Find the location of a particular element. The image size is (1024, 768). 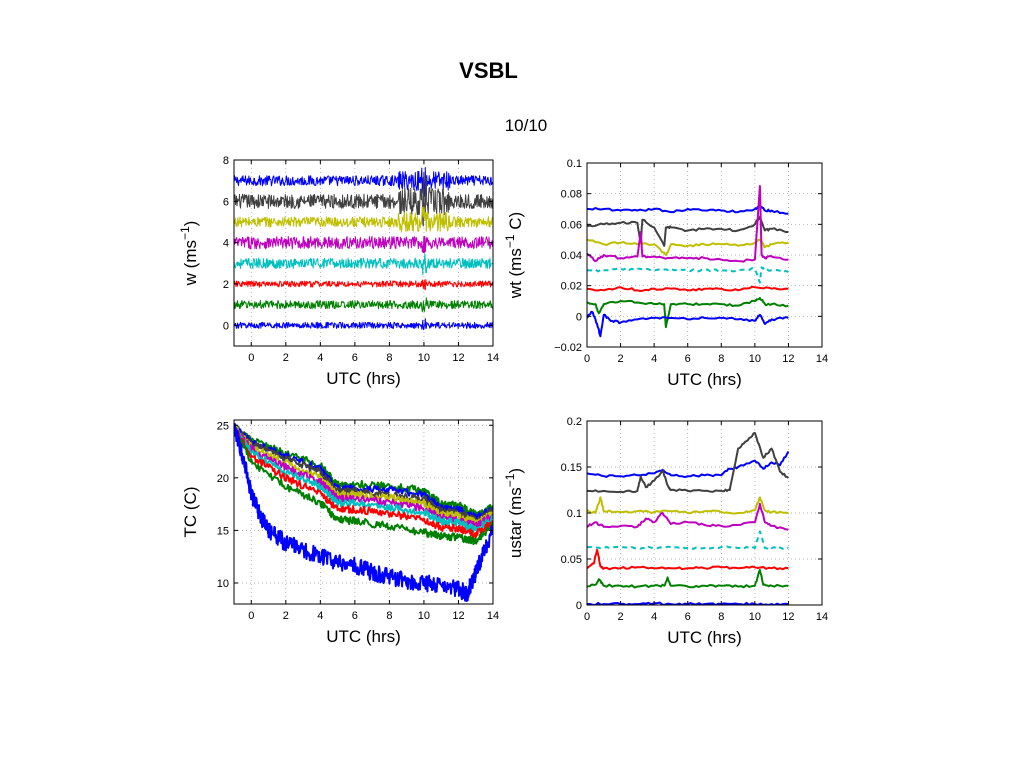

y-tick-label: 0.05 is located at coordinates (571, 560).